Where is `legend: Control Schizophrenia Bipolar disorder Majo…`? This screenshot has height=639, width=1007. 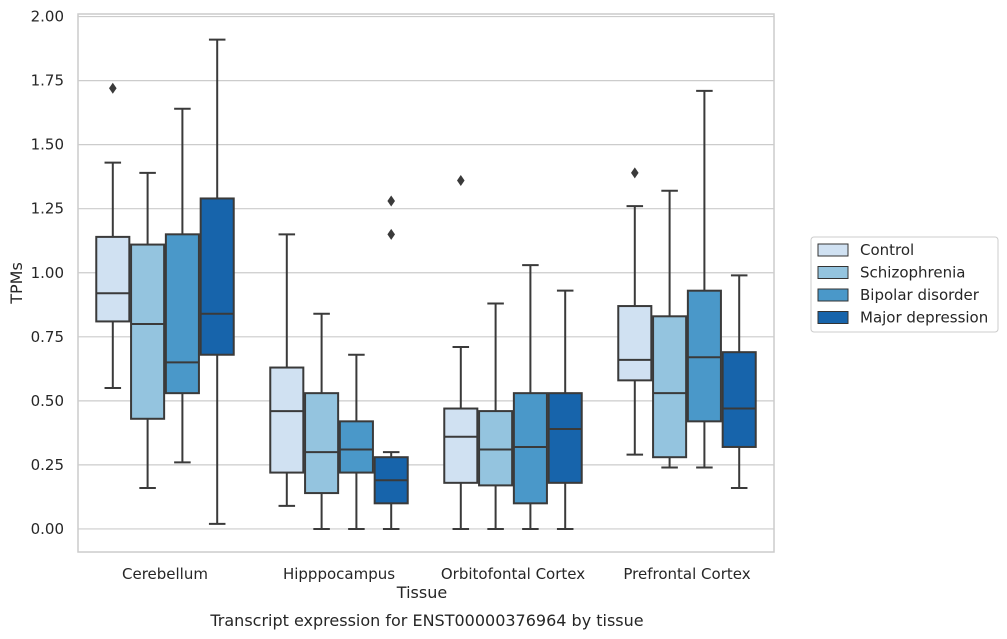 legend: Control Schizophrenia Bipolar disorder Majo… is located at coordinates (904, 284).